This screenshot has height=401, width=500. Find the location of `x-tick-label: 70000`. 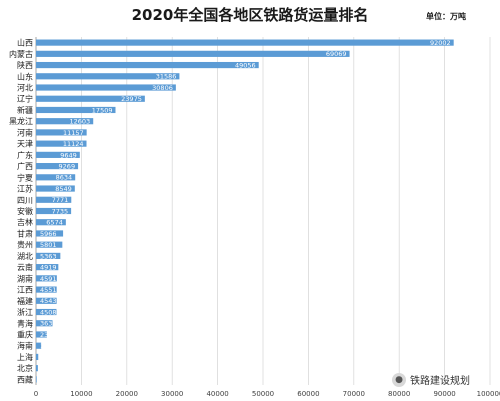

x-tick-label: 70000 is located at coordinates (354, 394).